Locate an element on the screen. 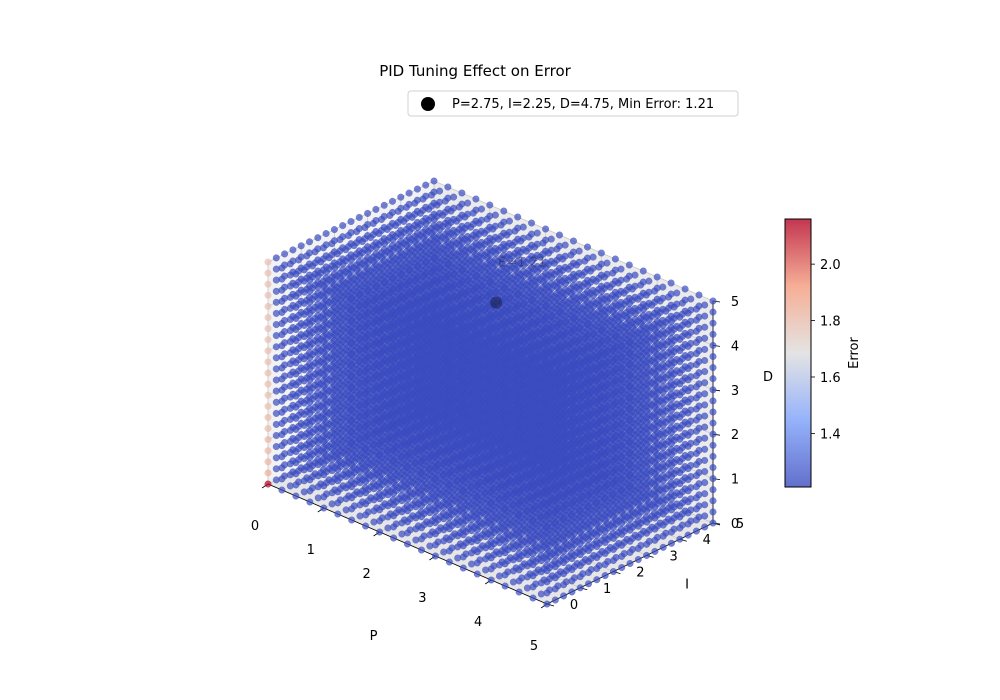 This screenshot has height=700, width=1000. tick-label-d: 1 is located at coordinates (735, 480).